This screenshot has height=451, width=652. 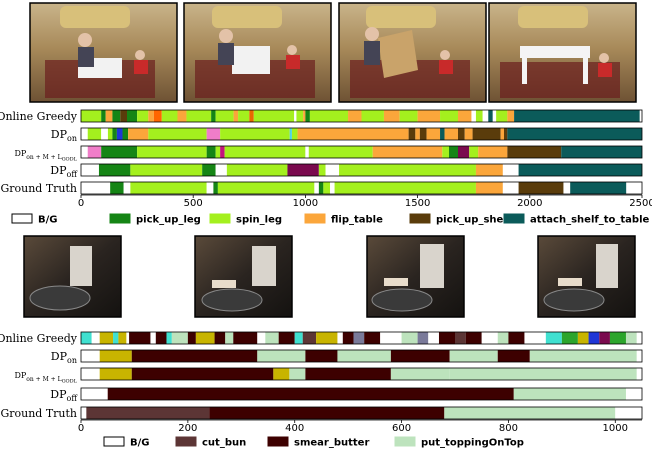 I want to click on x-tick-label: 2500, so click(x=640, y=203).